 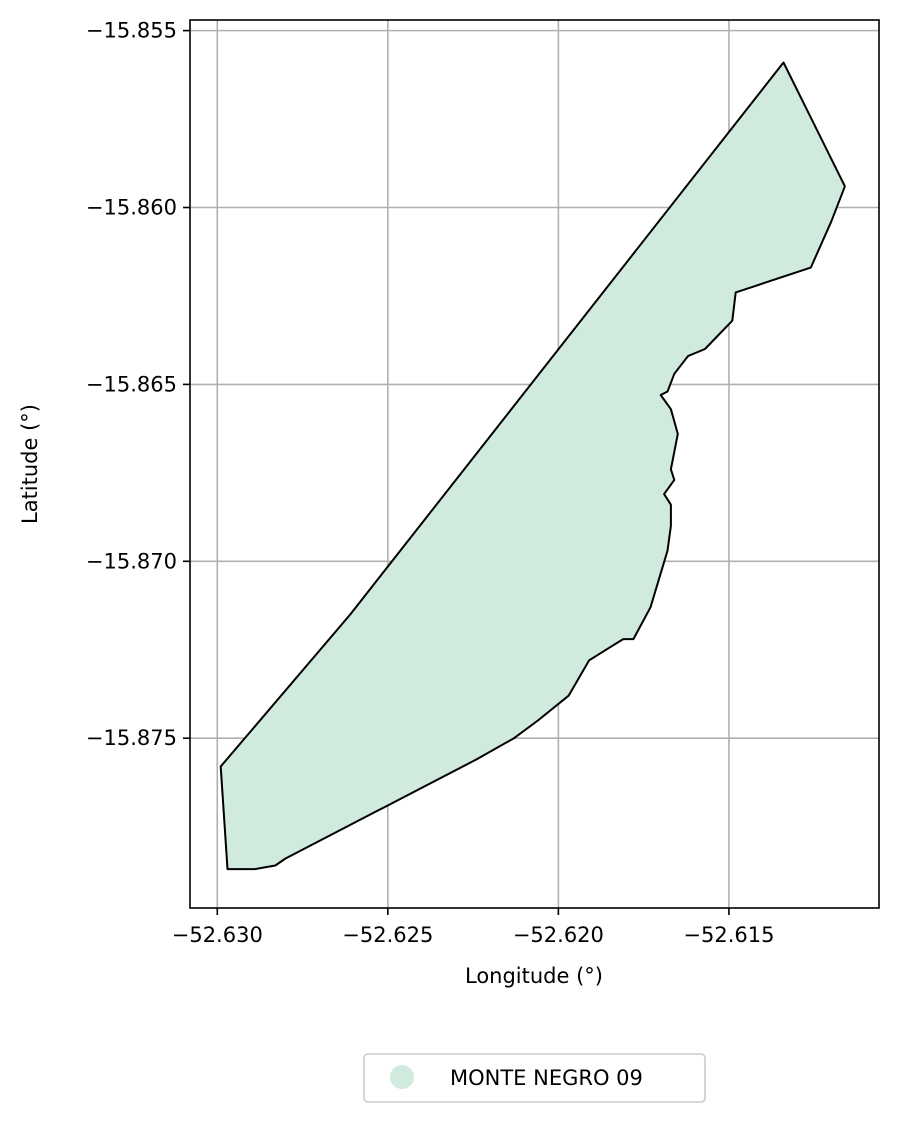 I want to click on legend-entry-label: MONTE NEGRO 09, so click(x=546, y=1078).